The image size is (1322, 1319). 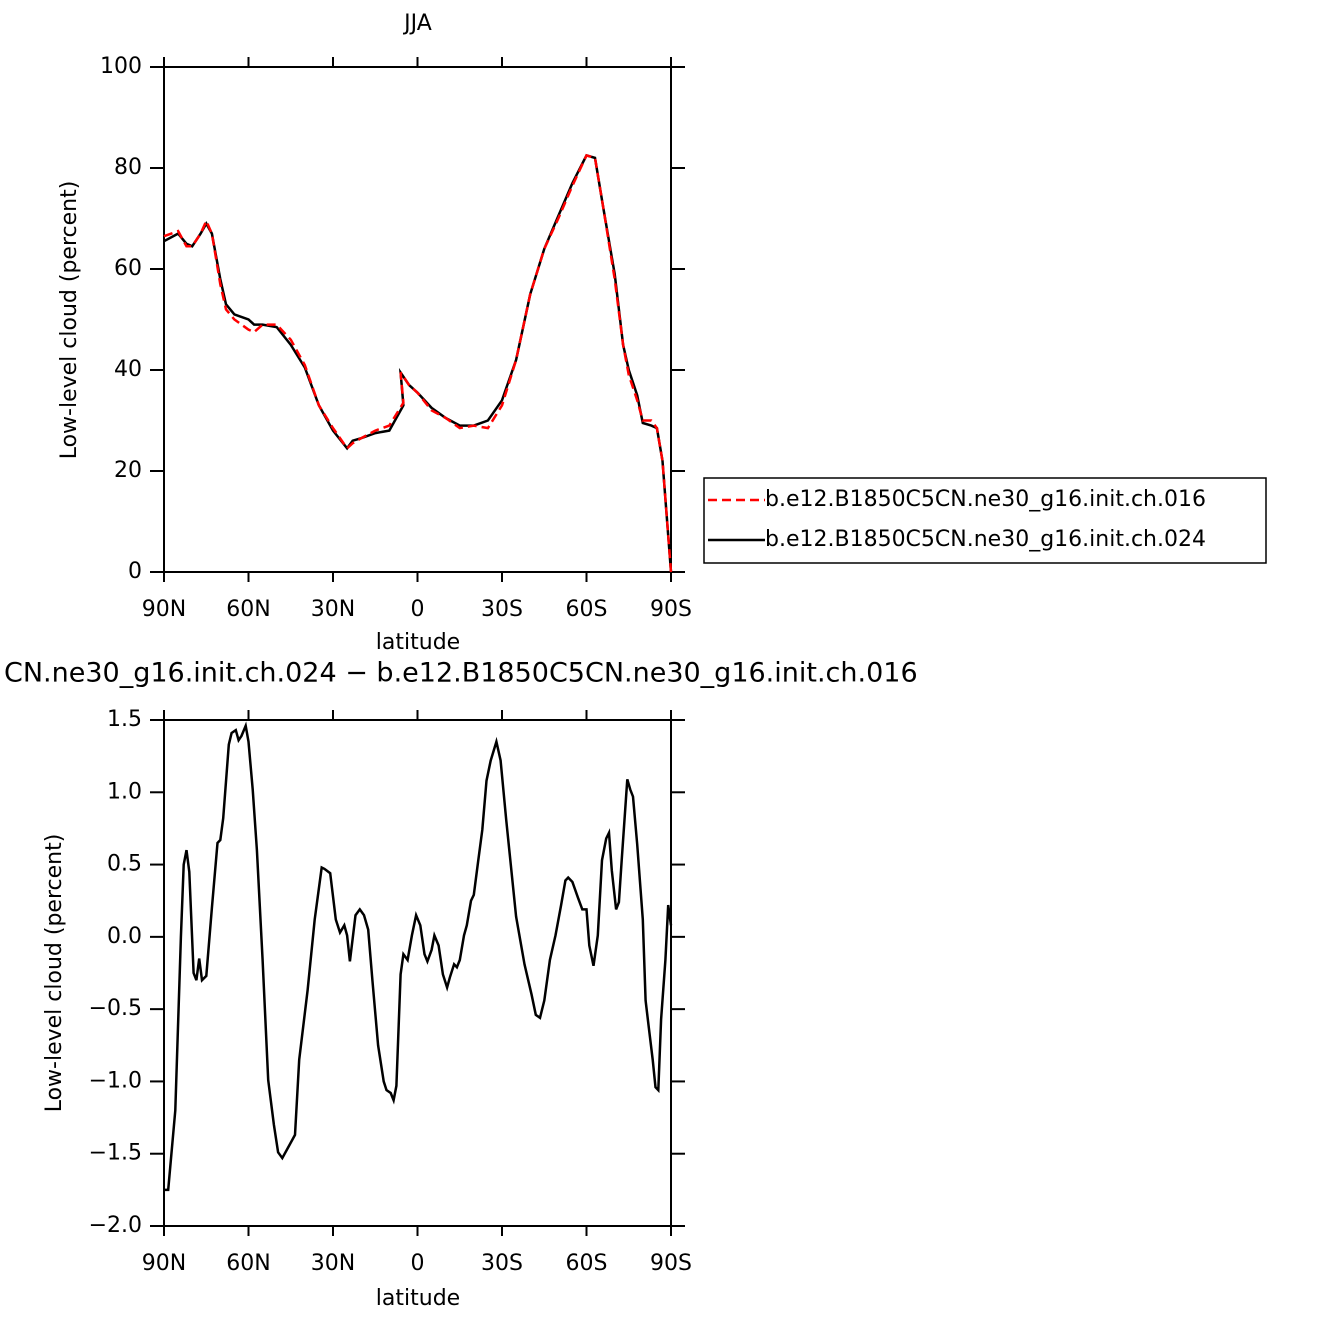 What do you see at coordinates (128, 268) in the screenshot?
I see `y-tick-label: 60` at bounding box center [128, 268].